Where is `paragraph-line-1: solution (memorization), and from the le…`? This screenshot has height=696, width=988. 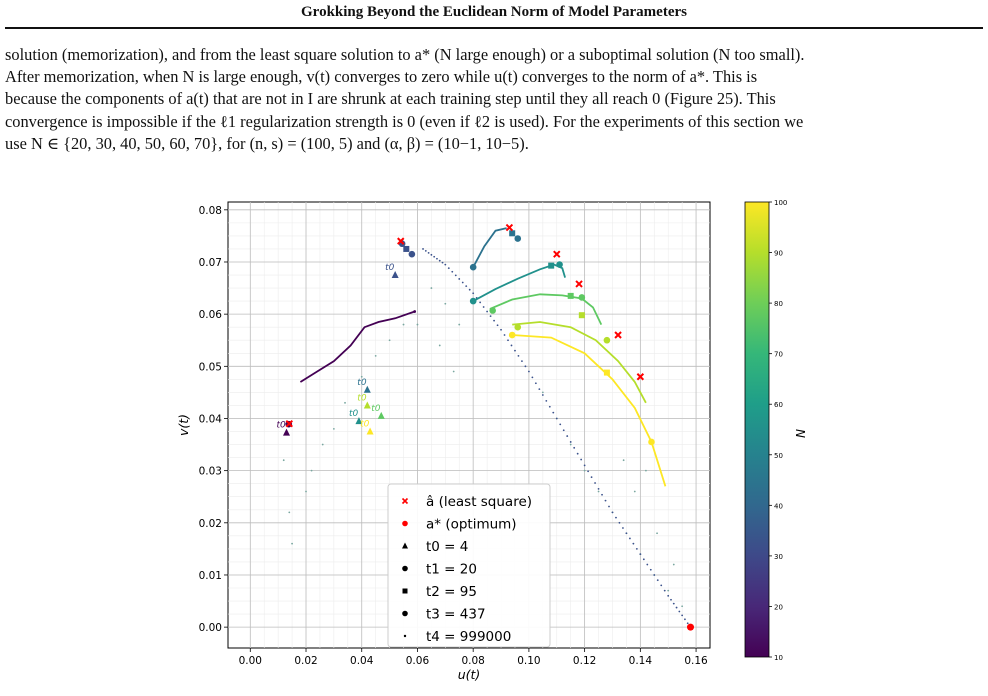 paragraph-line-1: solution (memorization), and from the le… is located at coordinates (405, 54).